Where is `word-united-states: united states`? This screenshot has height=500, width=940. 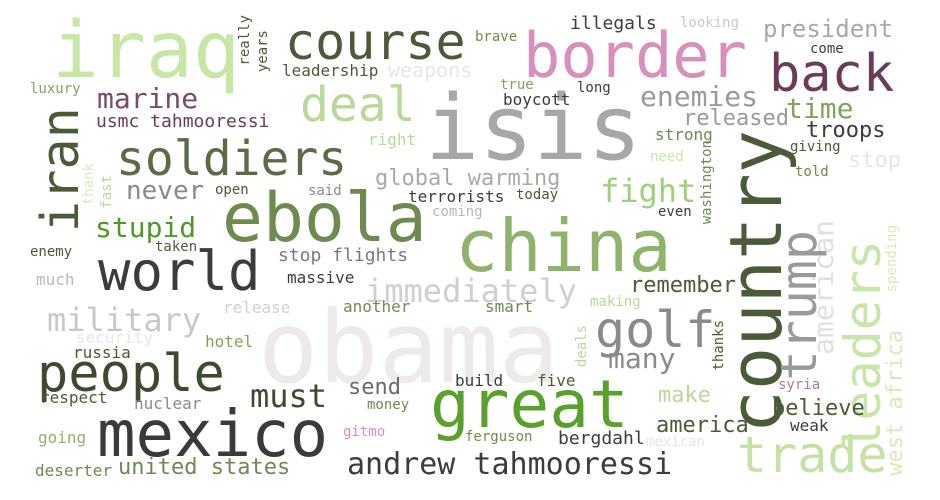 word-united-states: united states is located at coordinates (204, 467).